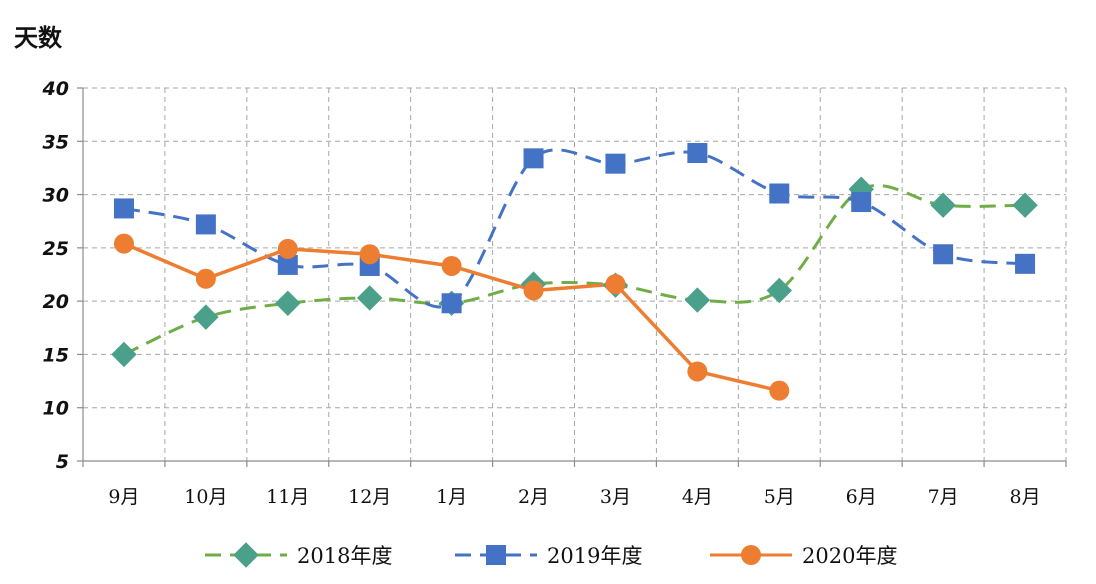 The width and height of the screenshot is (1096, 584). Describe the element at coordinates (451, 497) in the screenshot. I see `x-tick-label: 1月` at that location.